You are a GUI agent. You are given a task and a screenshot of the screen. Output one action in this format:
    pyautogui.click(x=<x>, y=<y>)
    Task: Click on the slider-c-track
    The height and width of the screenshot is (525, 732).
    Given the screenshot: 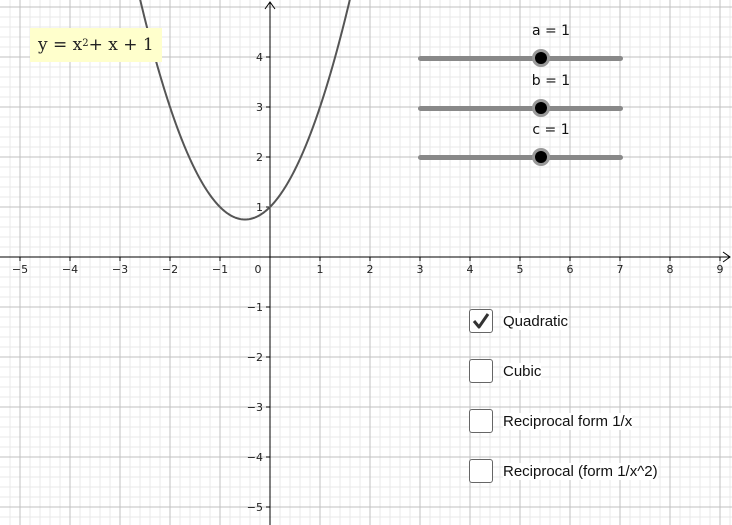 What is the action you would take?
    pyautogui.click(x=520, y=157)
    